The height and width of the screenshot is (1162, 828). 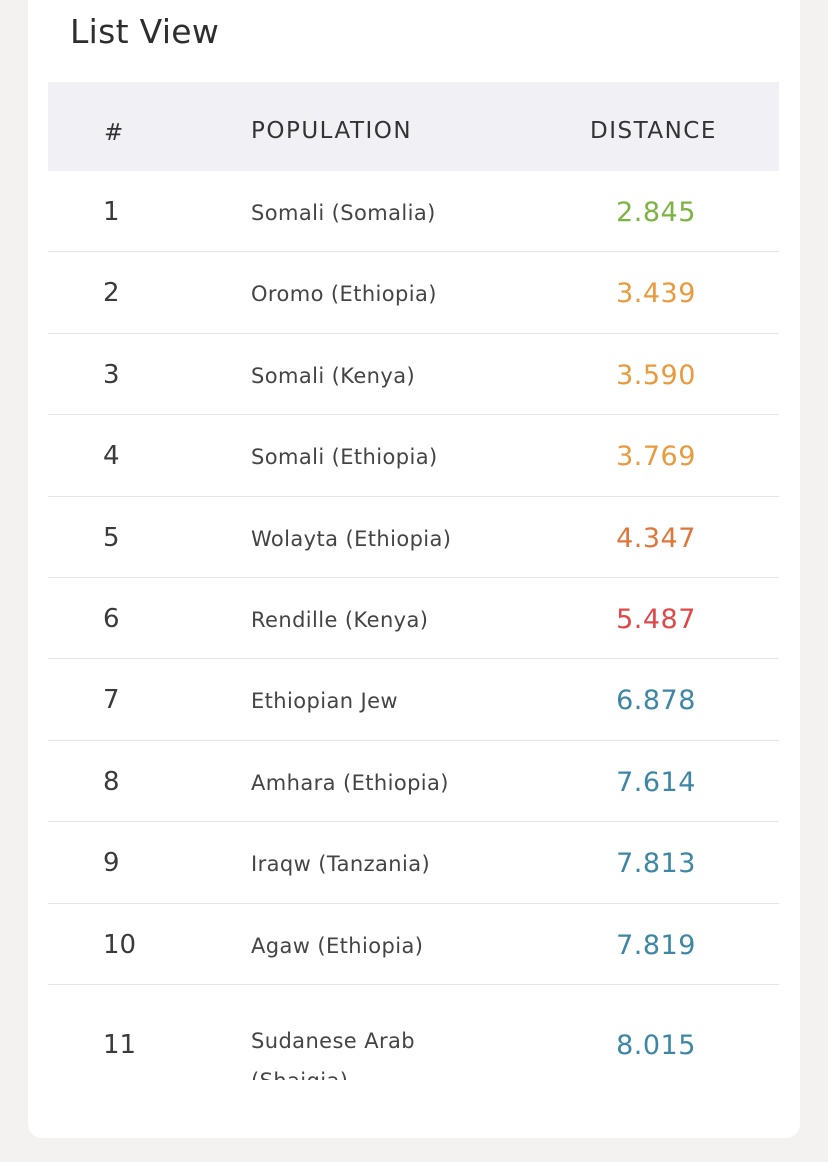 What do you see at coordinates (656, 619) in the screenshot?
I see `row-distance: 5.487` at bounding box center [656, 619].